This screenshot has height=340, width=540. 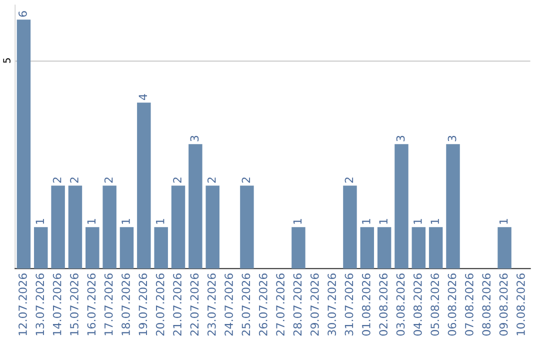 I want to click on x-tick-label: 28.07.2026, so click(x=297, y=304).